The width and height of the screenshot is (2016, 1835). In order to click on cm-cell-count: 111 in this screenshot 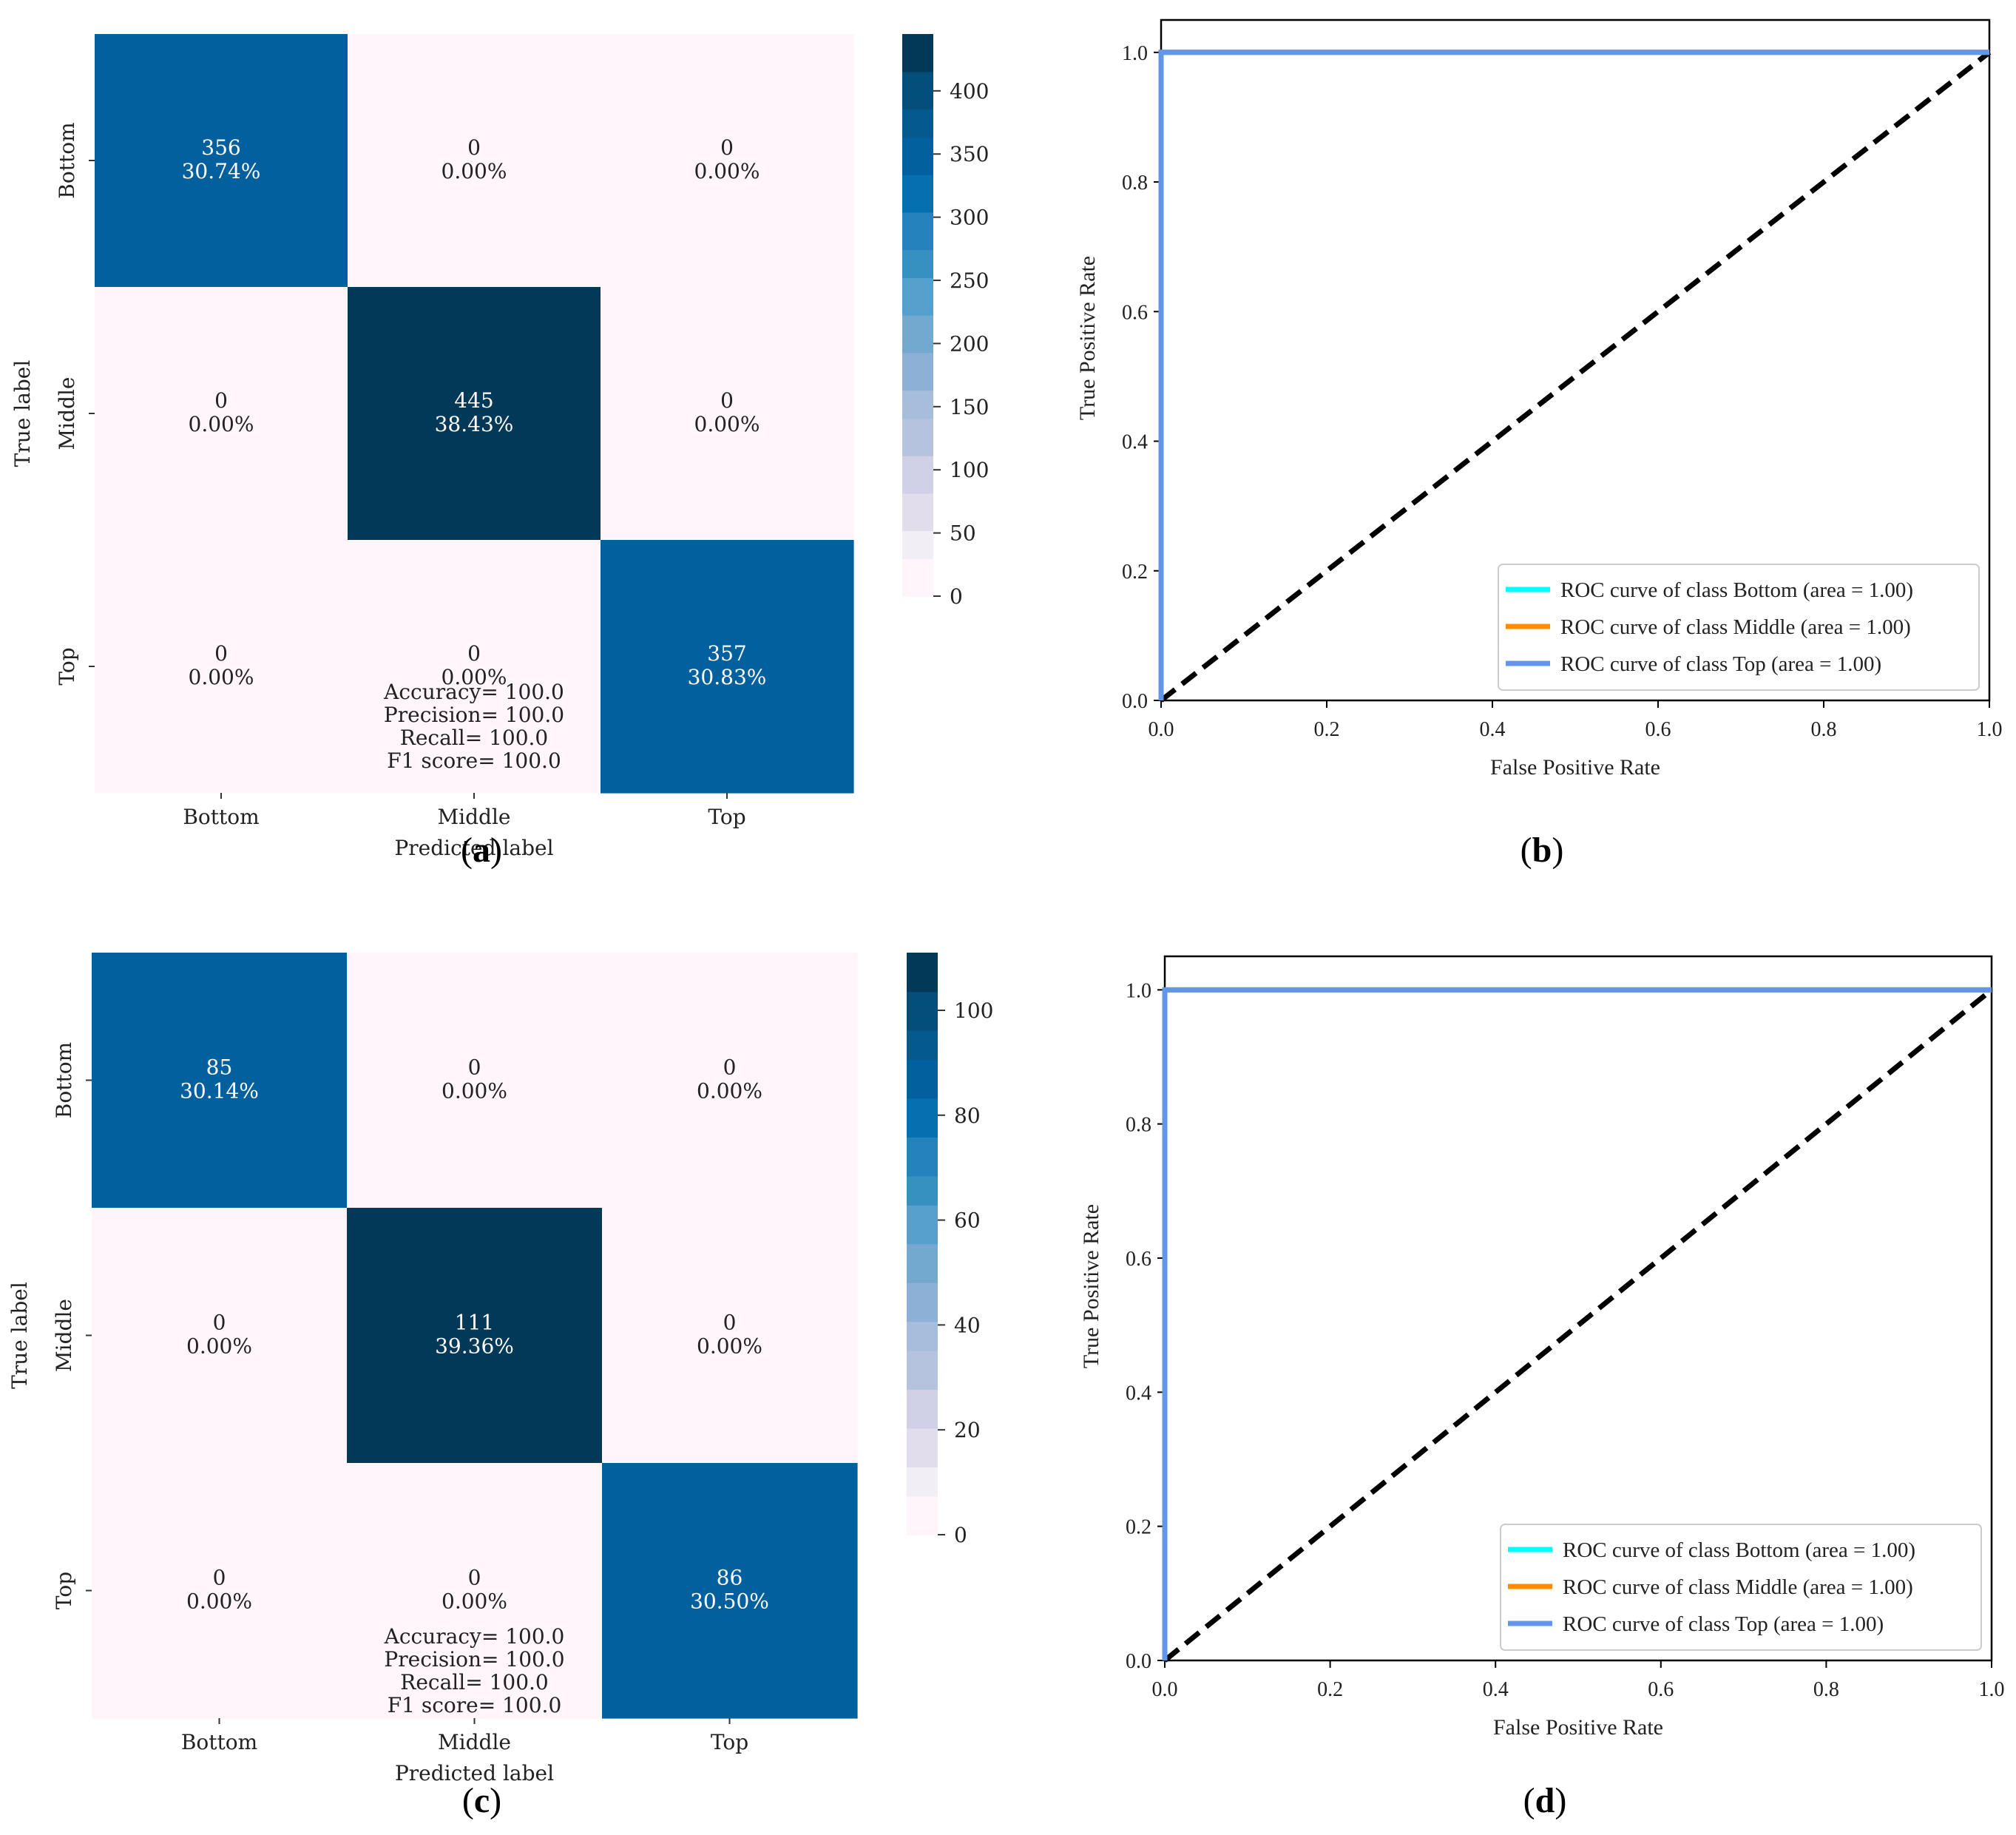, I will do `click(474, 1323)`.